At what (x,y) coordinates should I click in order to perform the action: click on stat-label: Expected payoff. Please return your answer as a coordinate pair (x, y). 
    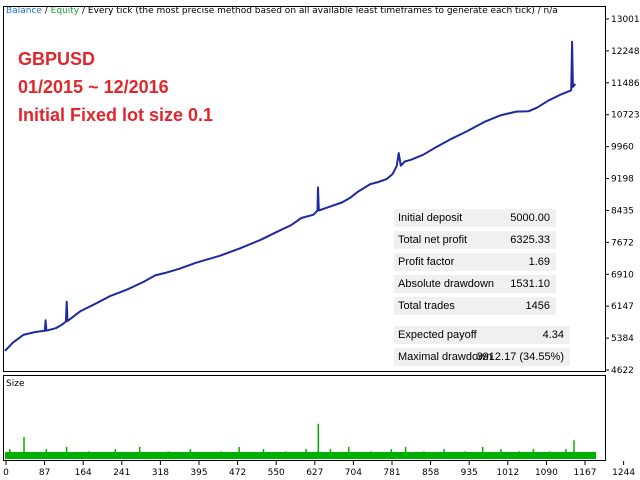
    Looking at the image, I should click on (437, 335).